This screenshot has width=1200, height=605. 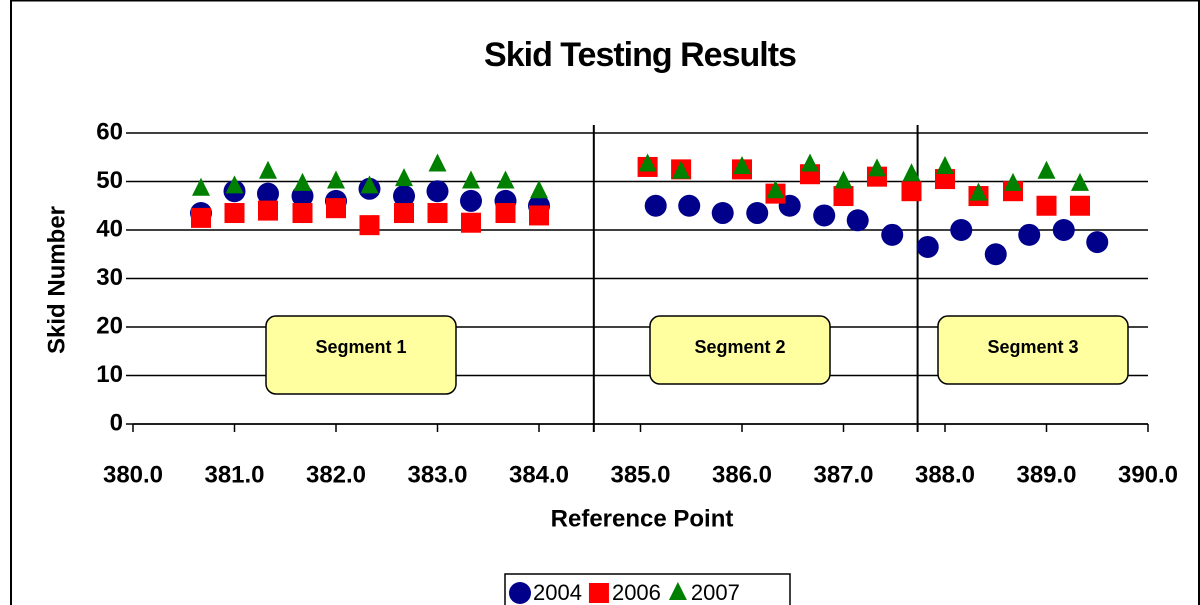 What do you see at coordinates (109, 228) in the screenshot?
I see `y-tick-label: 40` at bounding box center [109, 228].